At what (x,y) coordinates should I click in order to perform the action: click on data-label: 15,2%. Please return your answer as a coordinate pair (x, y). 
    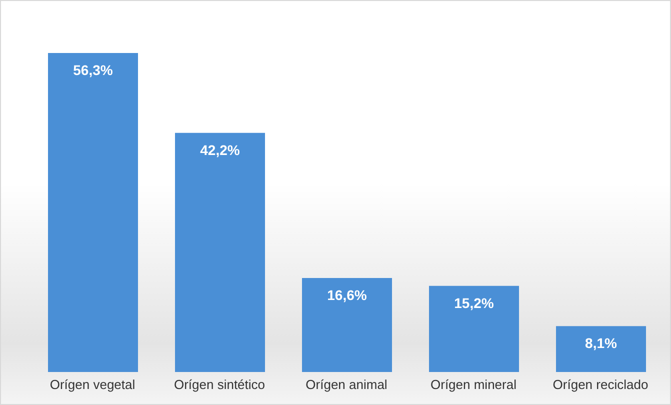
    Looking at the image, I should click on (474, 302).